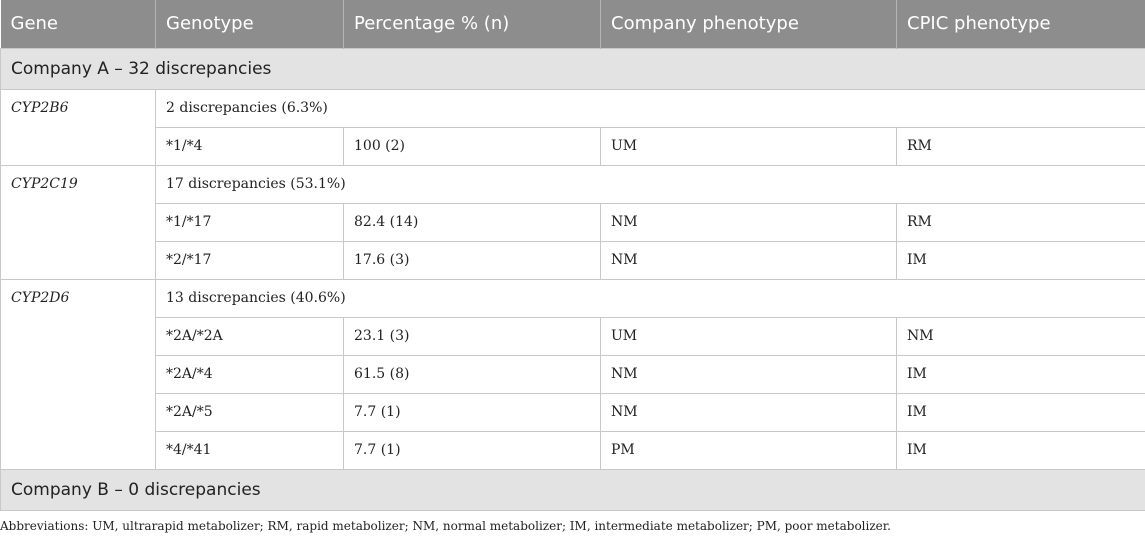 Image resolution: width=1145 pixels, height=540 pixels. Describe the element at coordinates (249, 450) in the screenshot. I see `genotype-cell: *4/*41` at that location.